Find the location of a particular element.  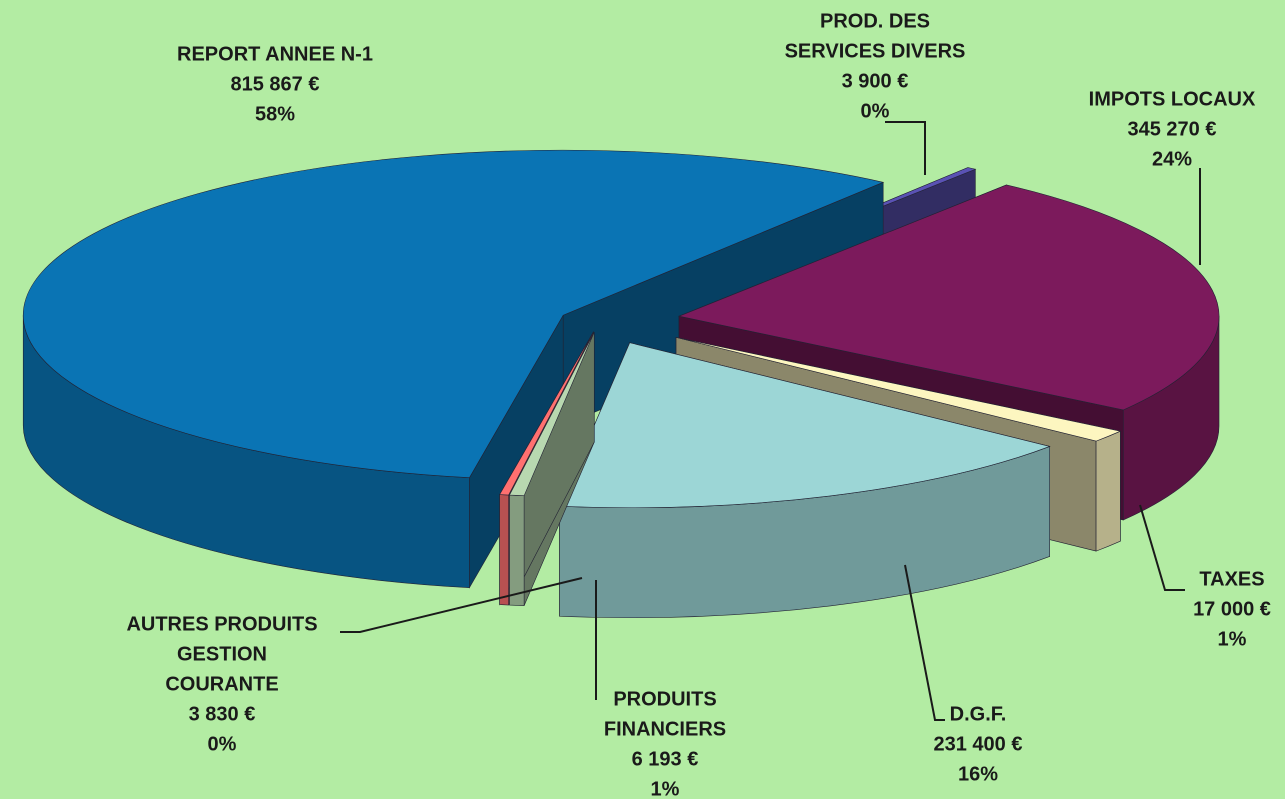

slice-label: AUTRES PRODUITS is located at coordinates (221, 624).